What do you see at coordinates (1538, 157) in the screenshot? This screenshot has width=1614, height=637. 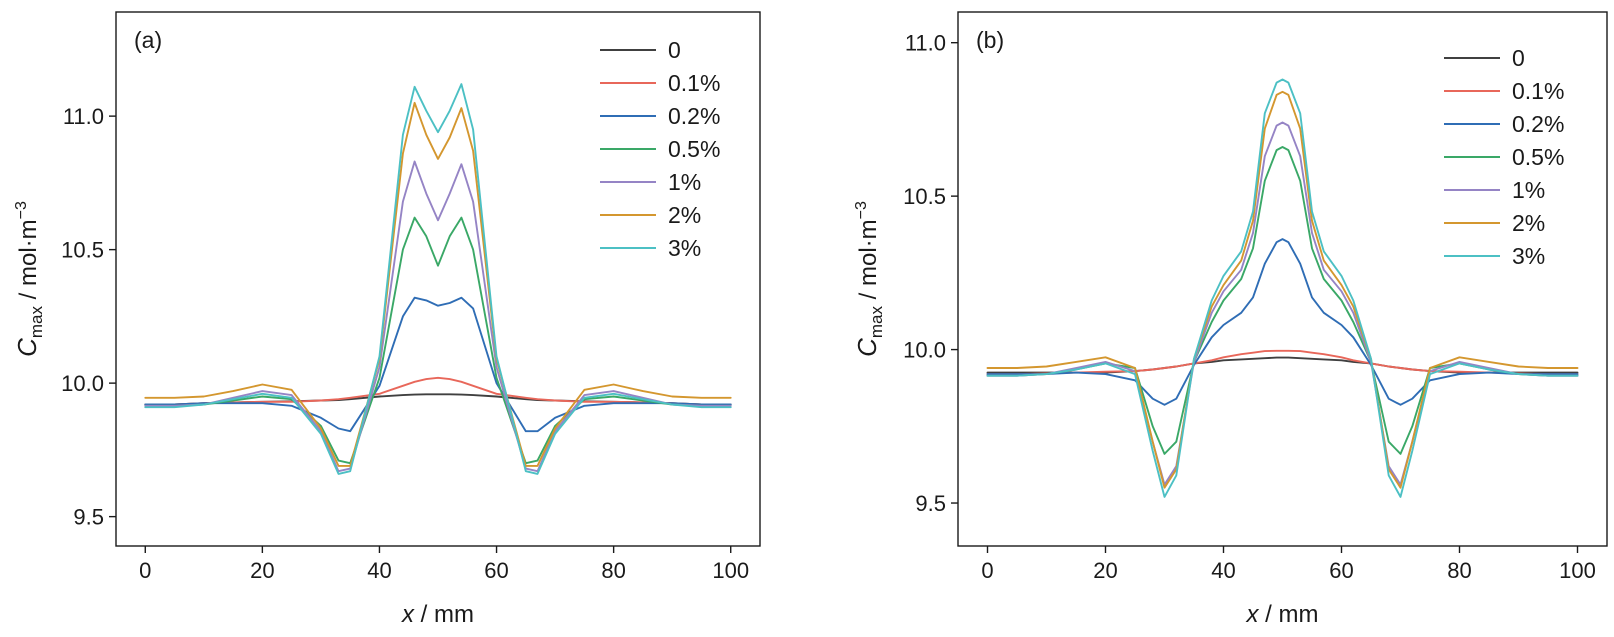 I see `legend-label-1-3: 0.5%` at bounding box center [1538, 157].